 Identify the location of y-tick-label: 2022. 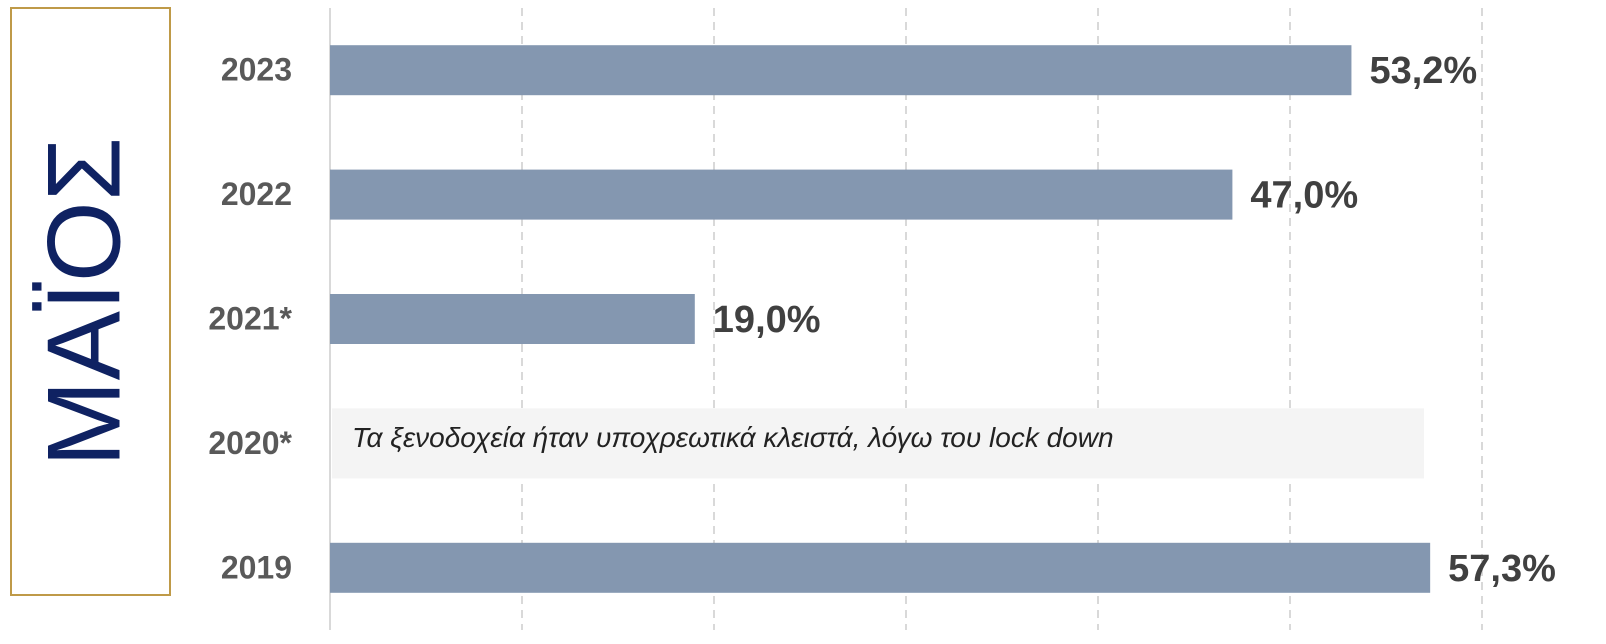
(256, 194).